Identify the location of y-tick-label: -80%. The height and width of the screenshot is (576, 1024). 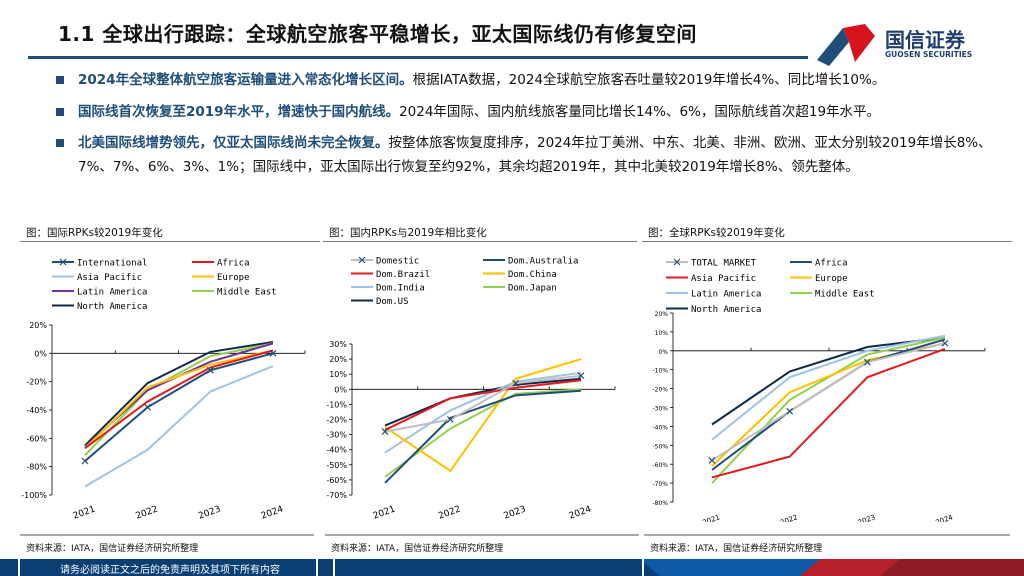
(36, 467).